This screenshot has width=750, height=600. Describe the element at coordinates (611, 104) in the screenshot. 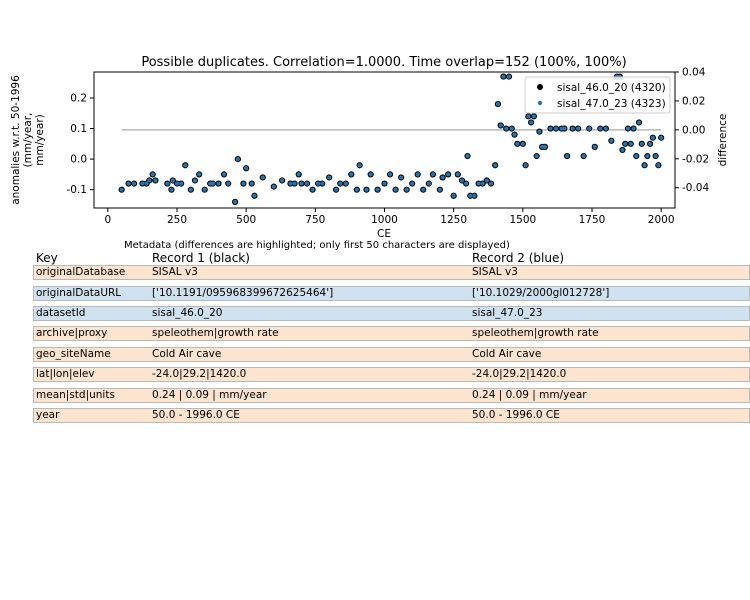

I see `legend-label-record-2: sisal_47.0_23 (4323)` at that location.